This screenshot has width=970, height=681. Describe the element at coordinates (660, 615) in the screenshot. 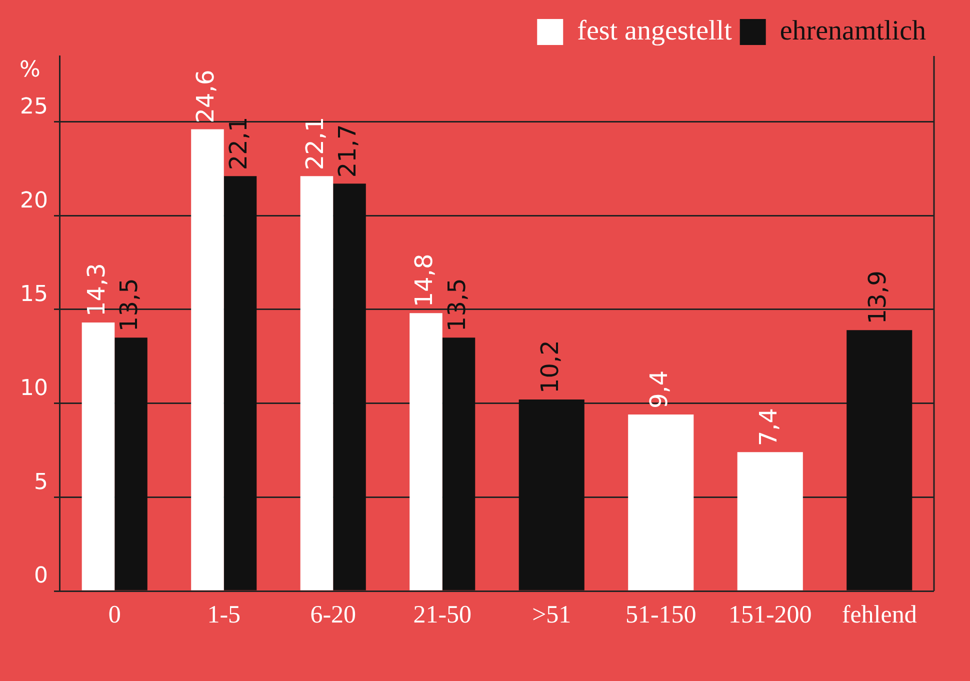

I see `x-tick-label: 51-150` at that location.